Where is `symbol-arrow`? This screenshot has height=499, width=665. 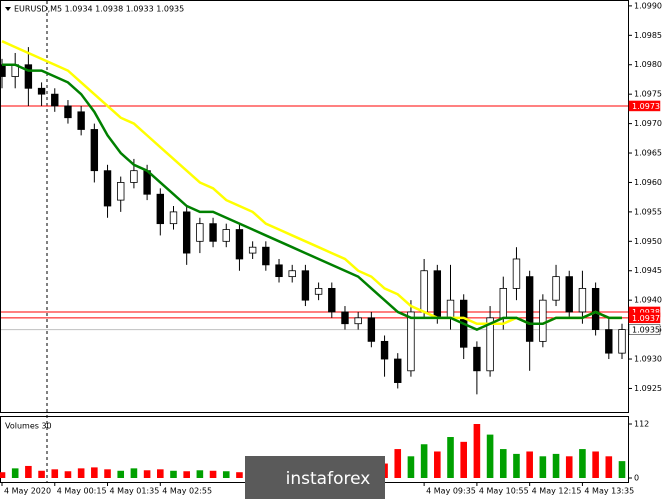
symbol-arrow is located at coordinates (8, 9).